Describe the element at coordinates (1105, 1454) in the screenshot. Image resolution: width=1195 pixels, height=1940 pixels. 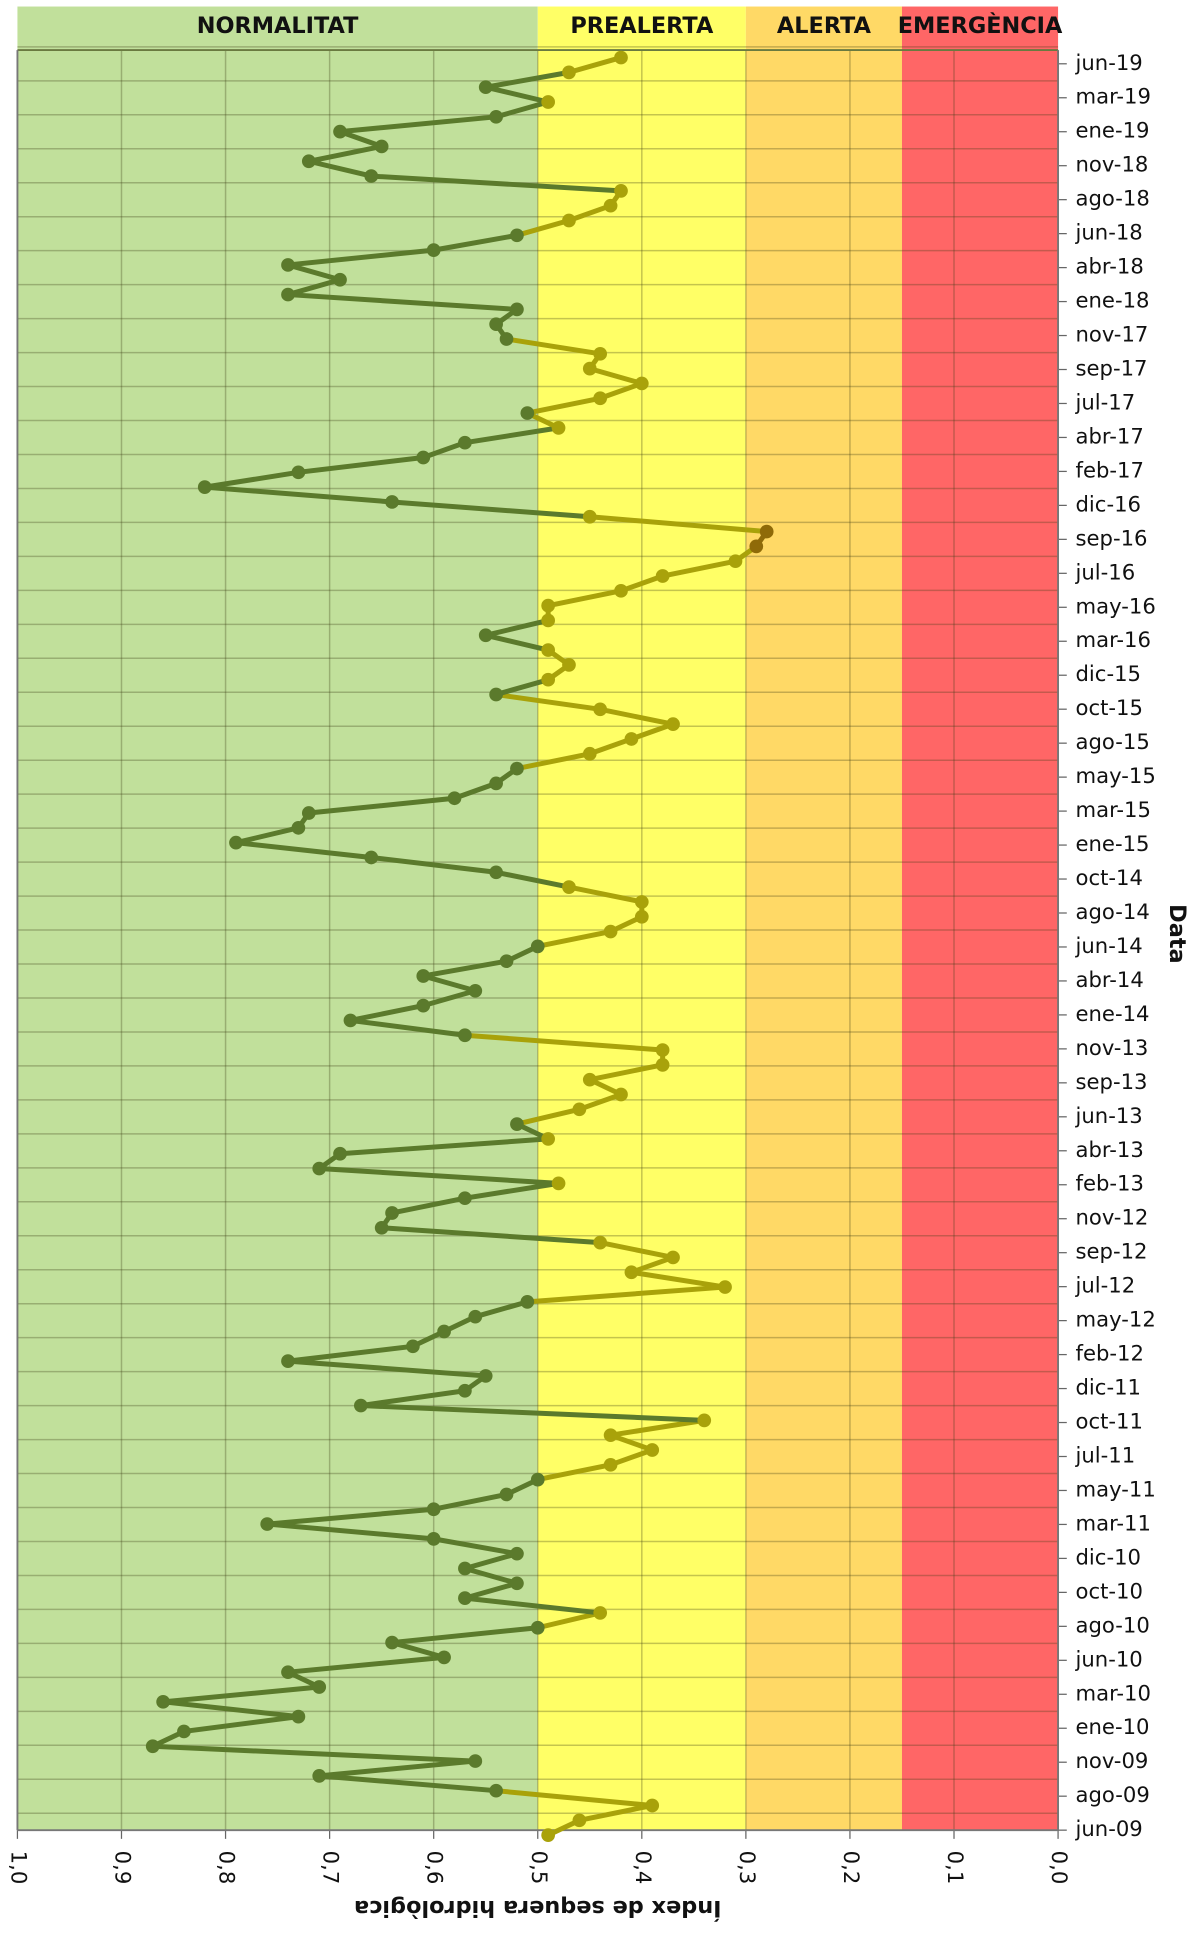
I see `y-tick-label: jul-11` at that location.